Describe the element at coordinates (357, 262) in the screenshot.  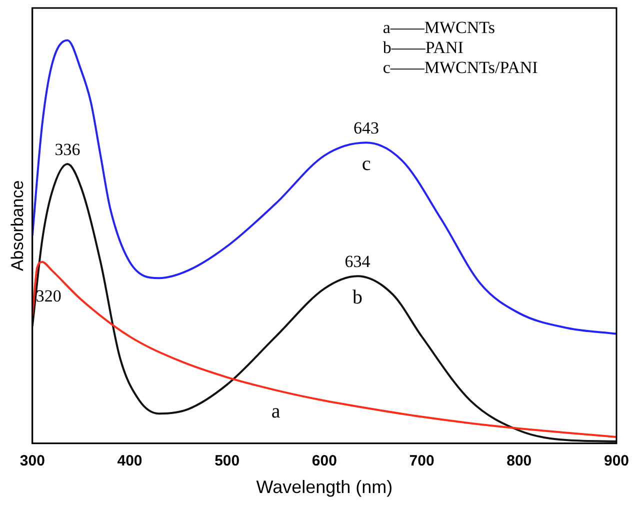
I see `annotation: 634` at that location.